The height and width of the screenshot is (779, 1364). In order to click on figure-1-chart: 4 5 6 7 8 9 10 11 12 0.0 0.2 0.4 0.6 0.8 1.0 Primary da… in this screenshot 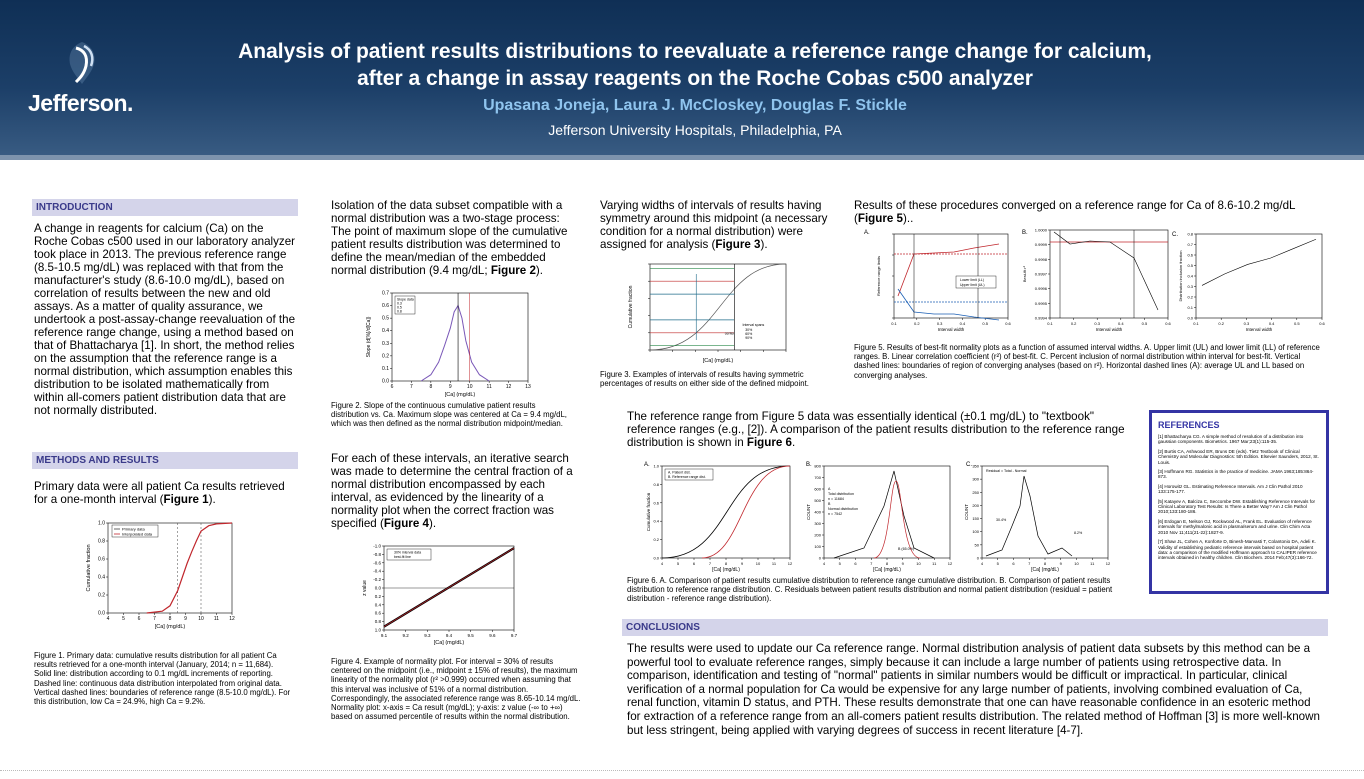, I will do `click(160, 576)`.